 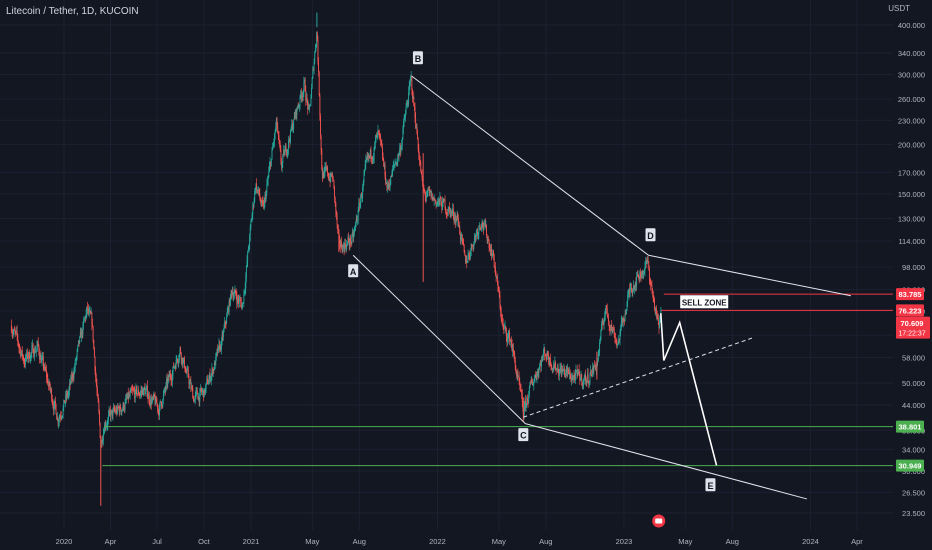 What do you see at coordinates (437, 541) in the screenshot?
I see `time-tick-label: 2022` at bounding box center [437, 541].